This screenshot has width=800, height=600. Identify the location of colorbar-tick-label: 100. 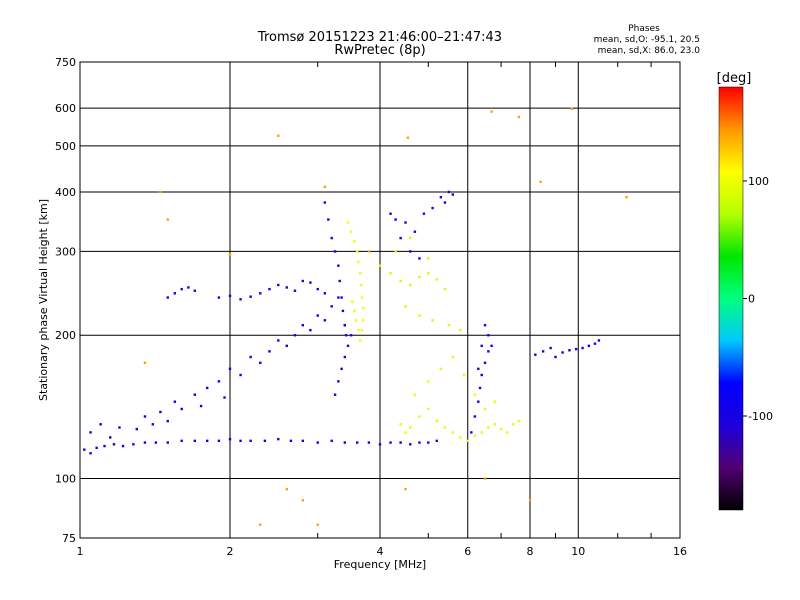
(758, 181).